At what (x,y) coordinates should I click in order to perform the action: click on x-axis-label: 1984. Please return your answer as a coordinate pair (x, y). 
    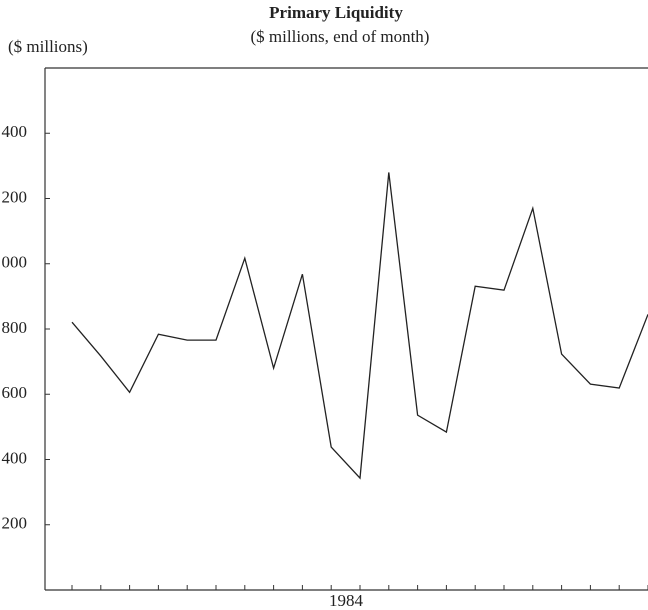
    Looking at the image, I should click on (346, 600).